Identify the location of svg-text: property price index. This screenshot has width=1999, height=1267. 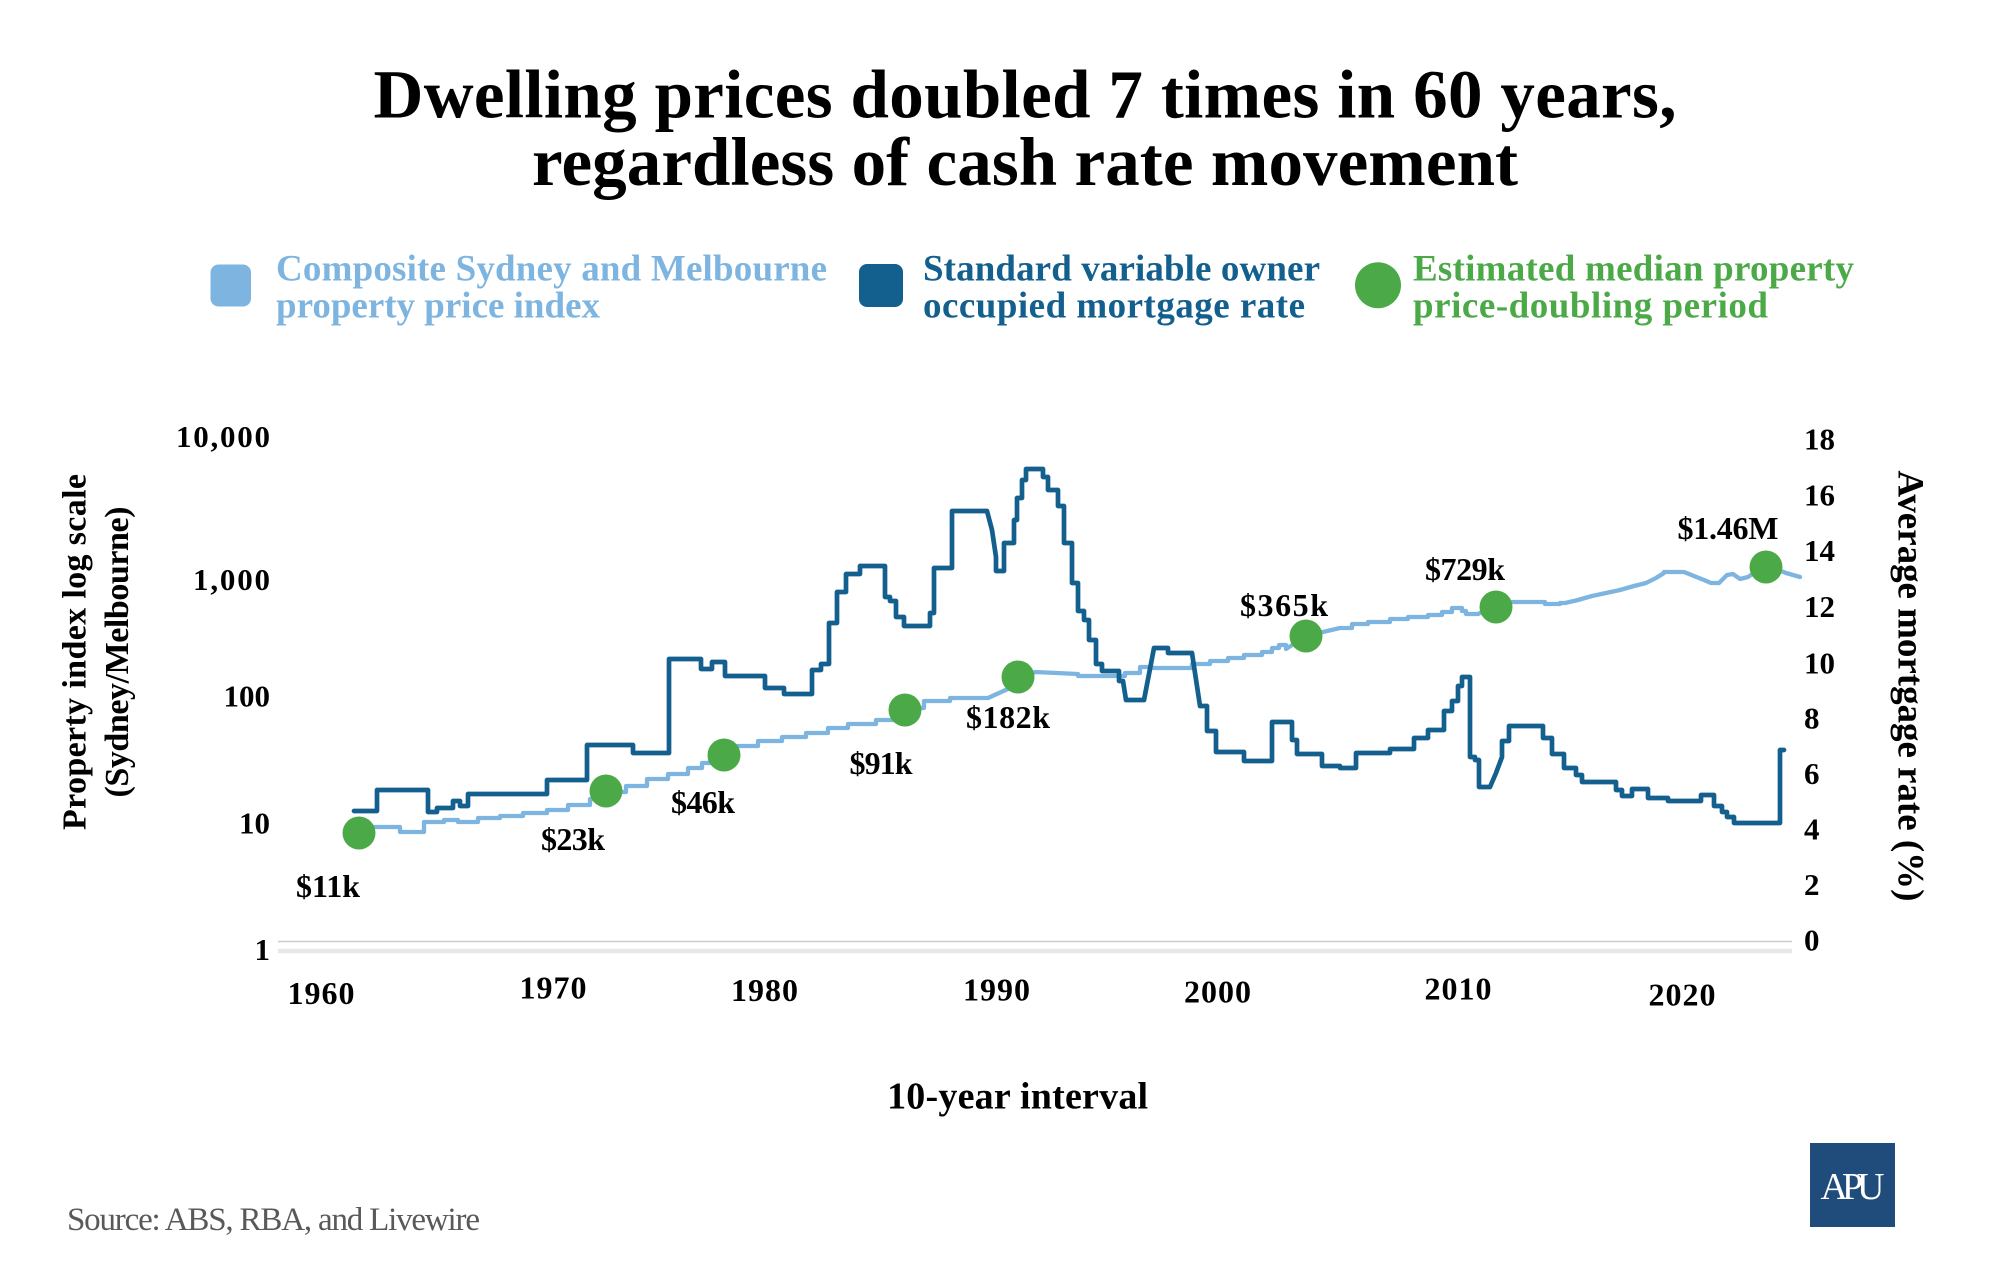
(438, 306).